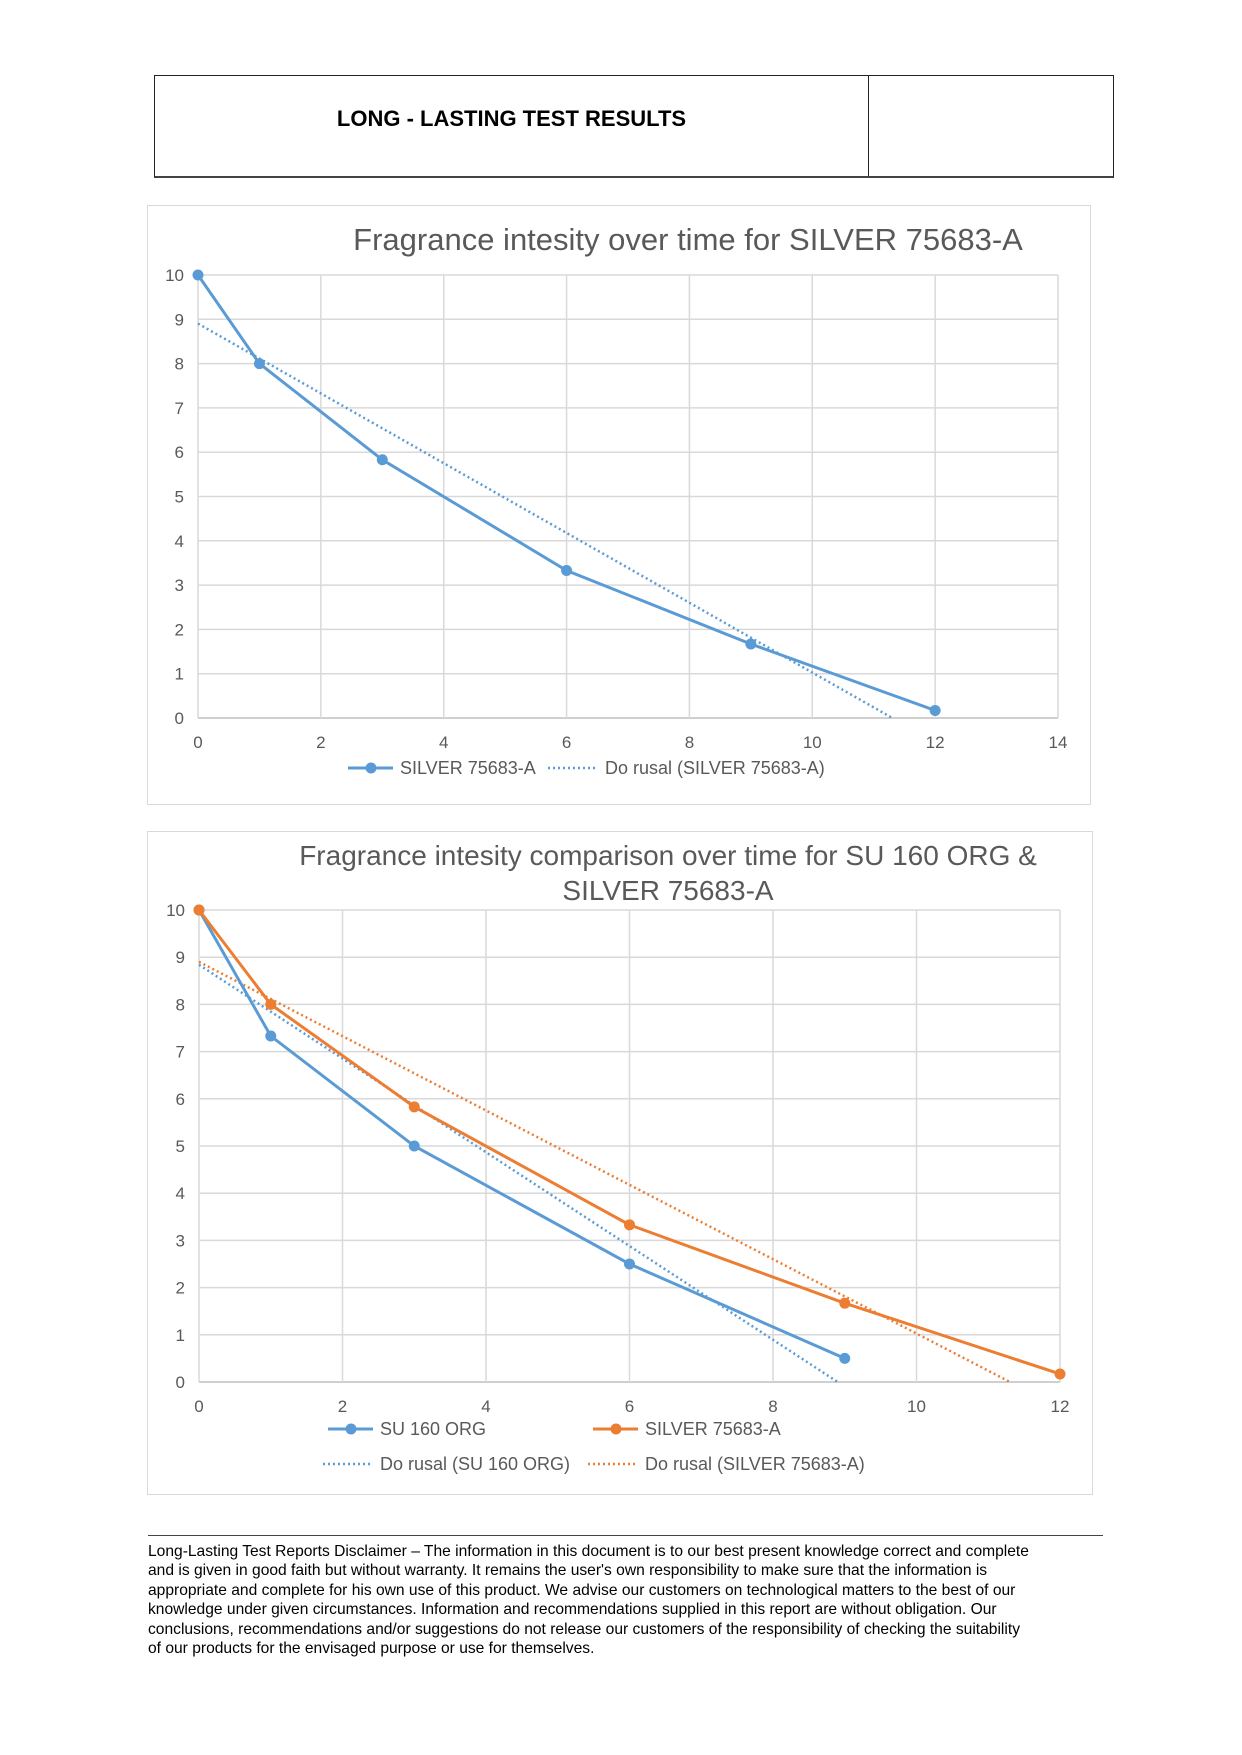 This screenshot has width=1242, height=1755. What do you see at coordinates (475, 1464) in the screenshot?
I see `legend-label: Do rusal (SU 160 ORG)` at bounding box center [475, 1464].